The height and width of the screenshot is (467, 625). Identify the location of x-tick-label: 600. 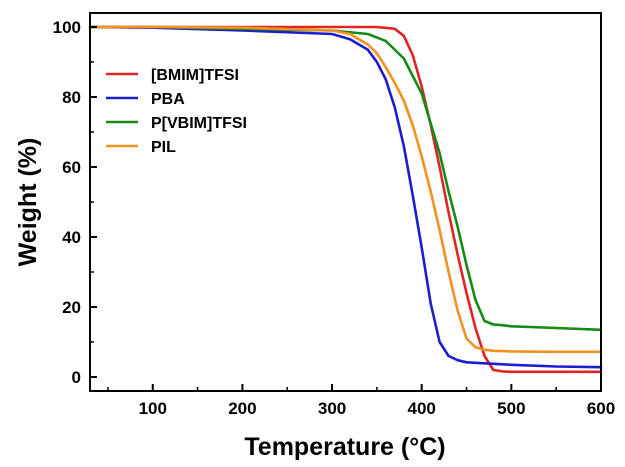
(601, 408).